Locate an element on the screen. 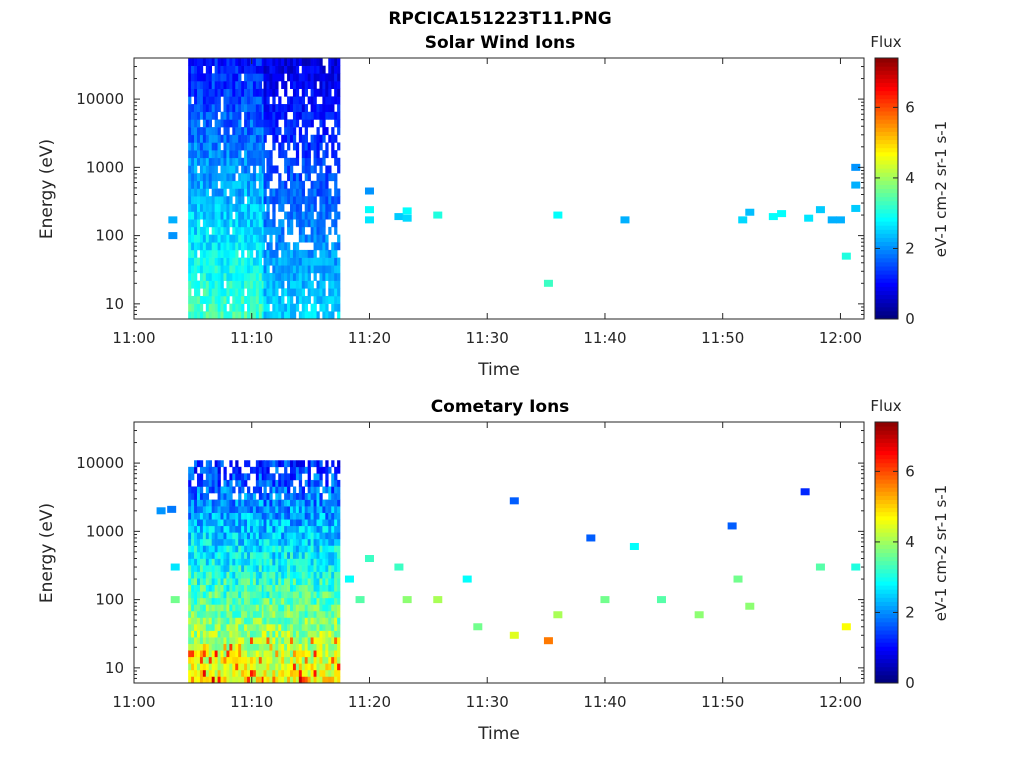 This screenshot has width=1024, height=772. x-tick-label: 11:20 is located at coordinates (369, 702).